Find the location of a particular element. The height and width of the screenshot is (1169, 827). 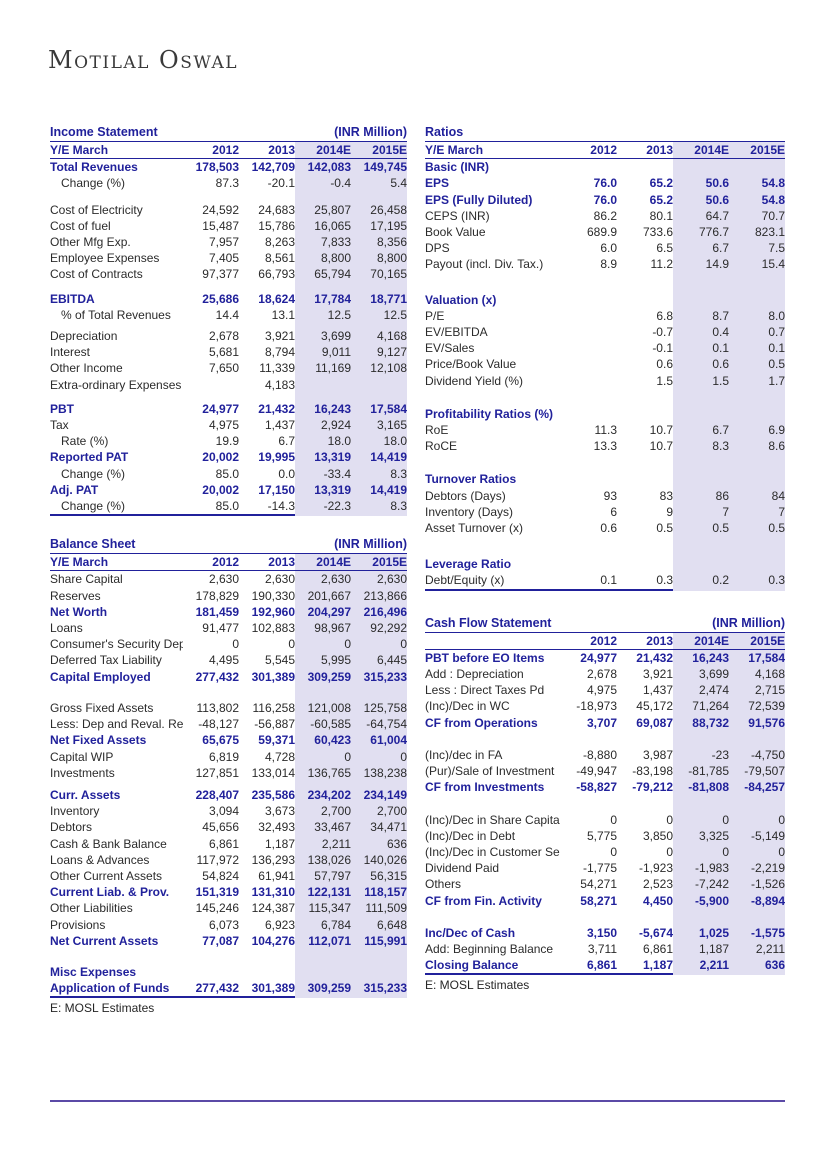

cell-value: 178,503 is located at coordinates (217, 167).